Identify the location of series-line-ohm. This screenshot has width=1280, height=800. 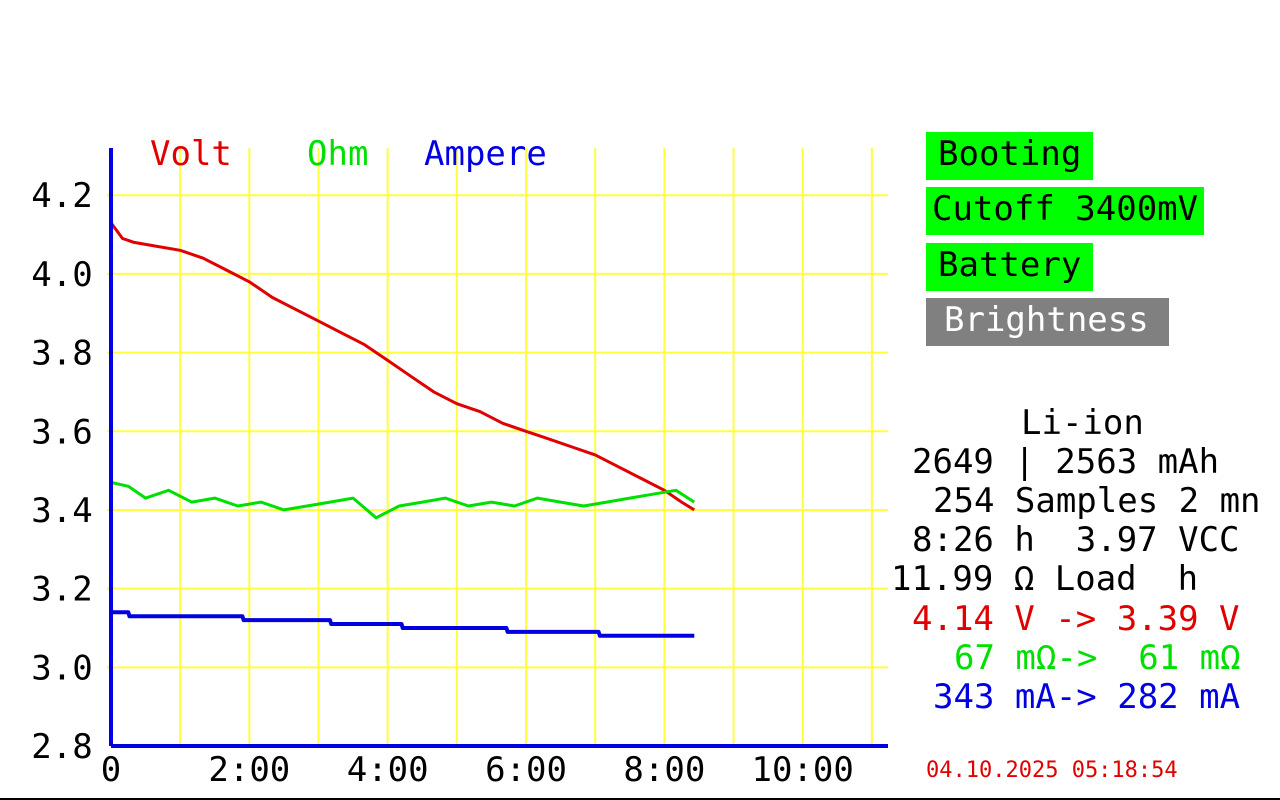
(403, 500).